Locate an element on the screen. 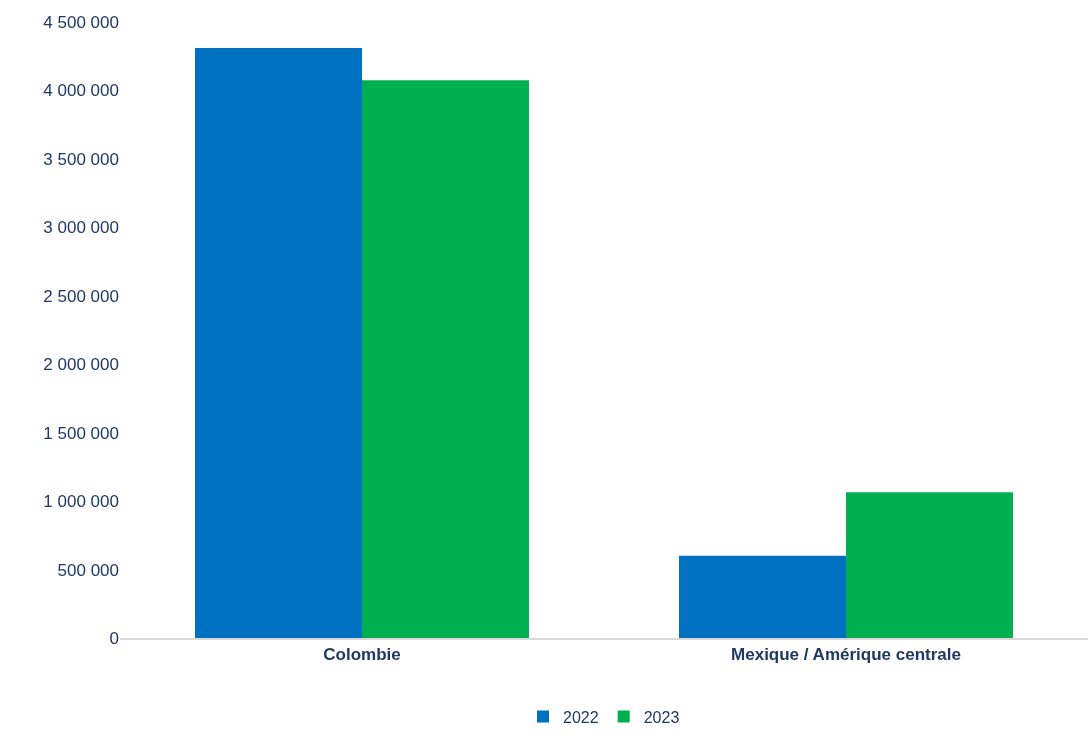  y-tick-label: 4 500 000 is located at coordinates (81, 22).